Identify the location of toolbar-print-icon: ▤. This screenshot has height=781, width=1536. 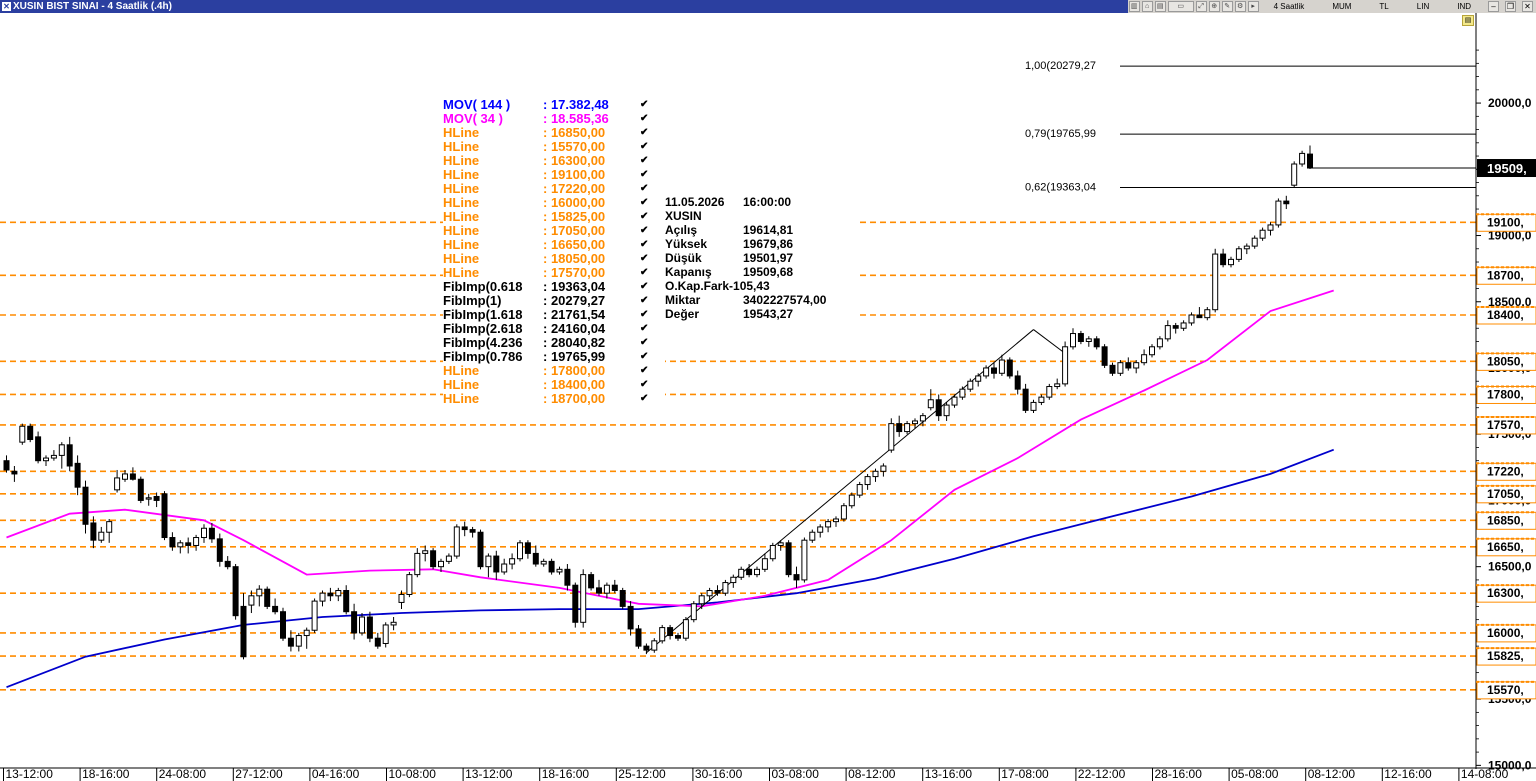
(1160, 6).